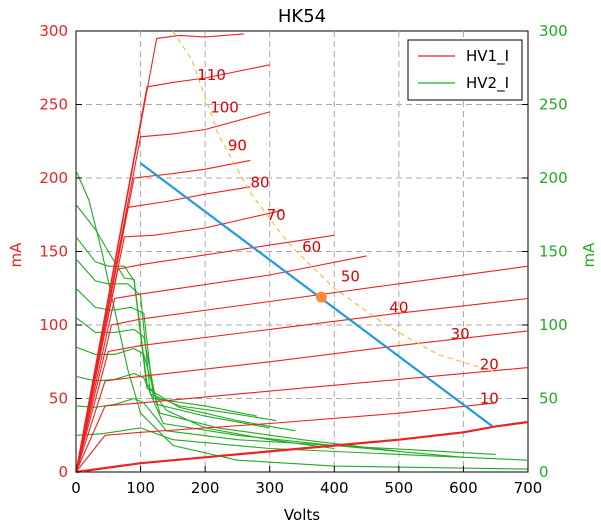 The height and width of the screenshot is (525, 601). I want to click on curve-label: 50, so click(350, 276).